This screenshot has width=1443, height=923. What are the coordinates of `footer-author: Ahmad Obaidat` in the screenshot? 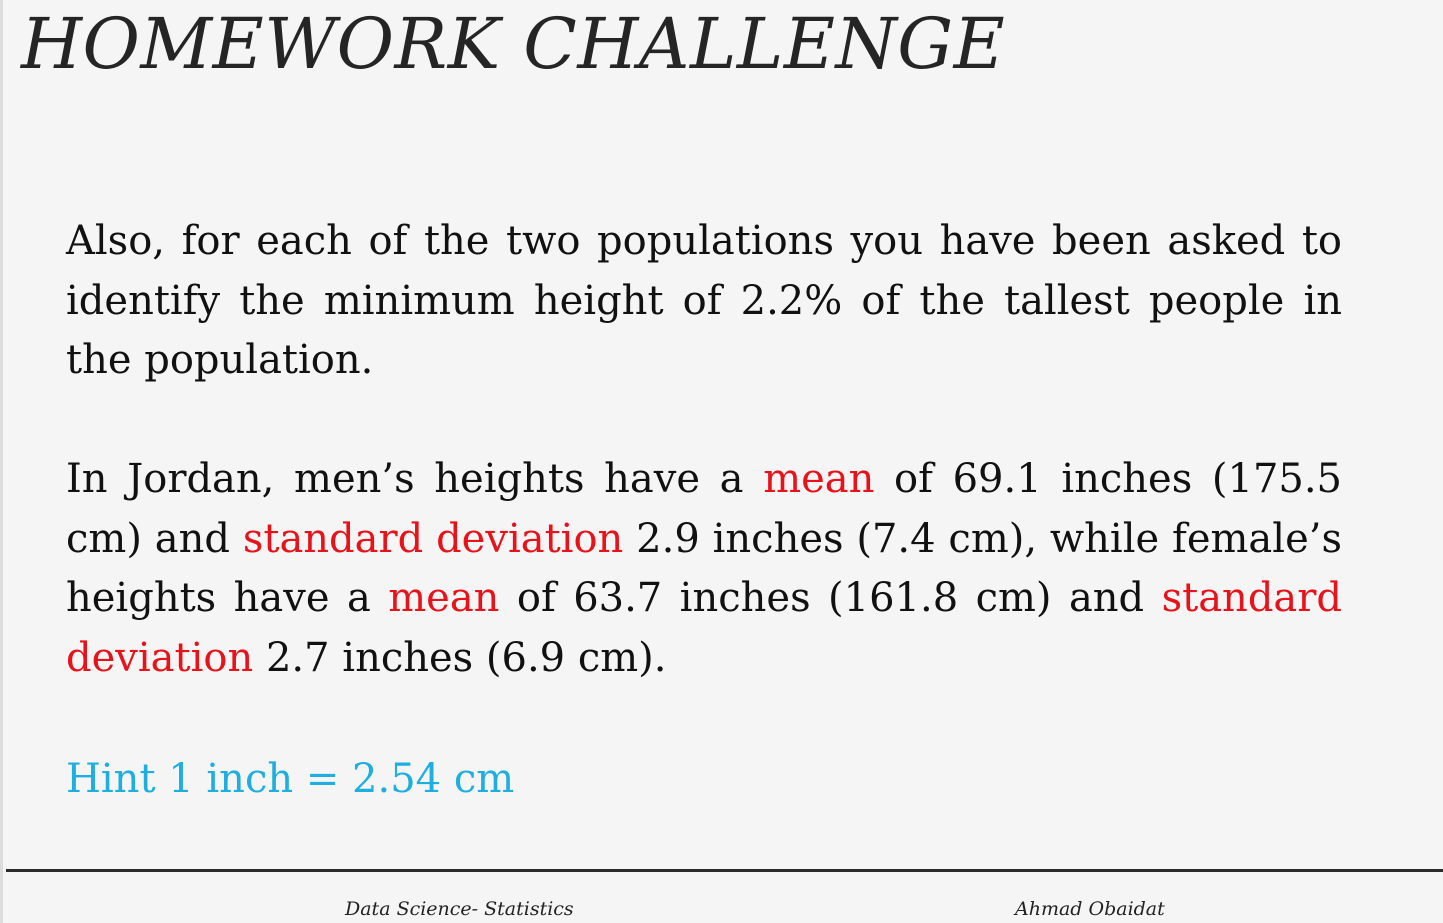 It's located at (1090, 909).